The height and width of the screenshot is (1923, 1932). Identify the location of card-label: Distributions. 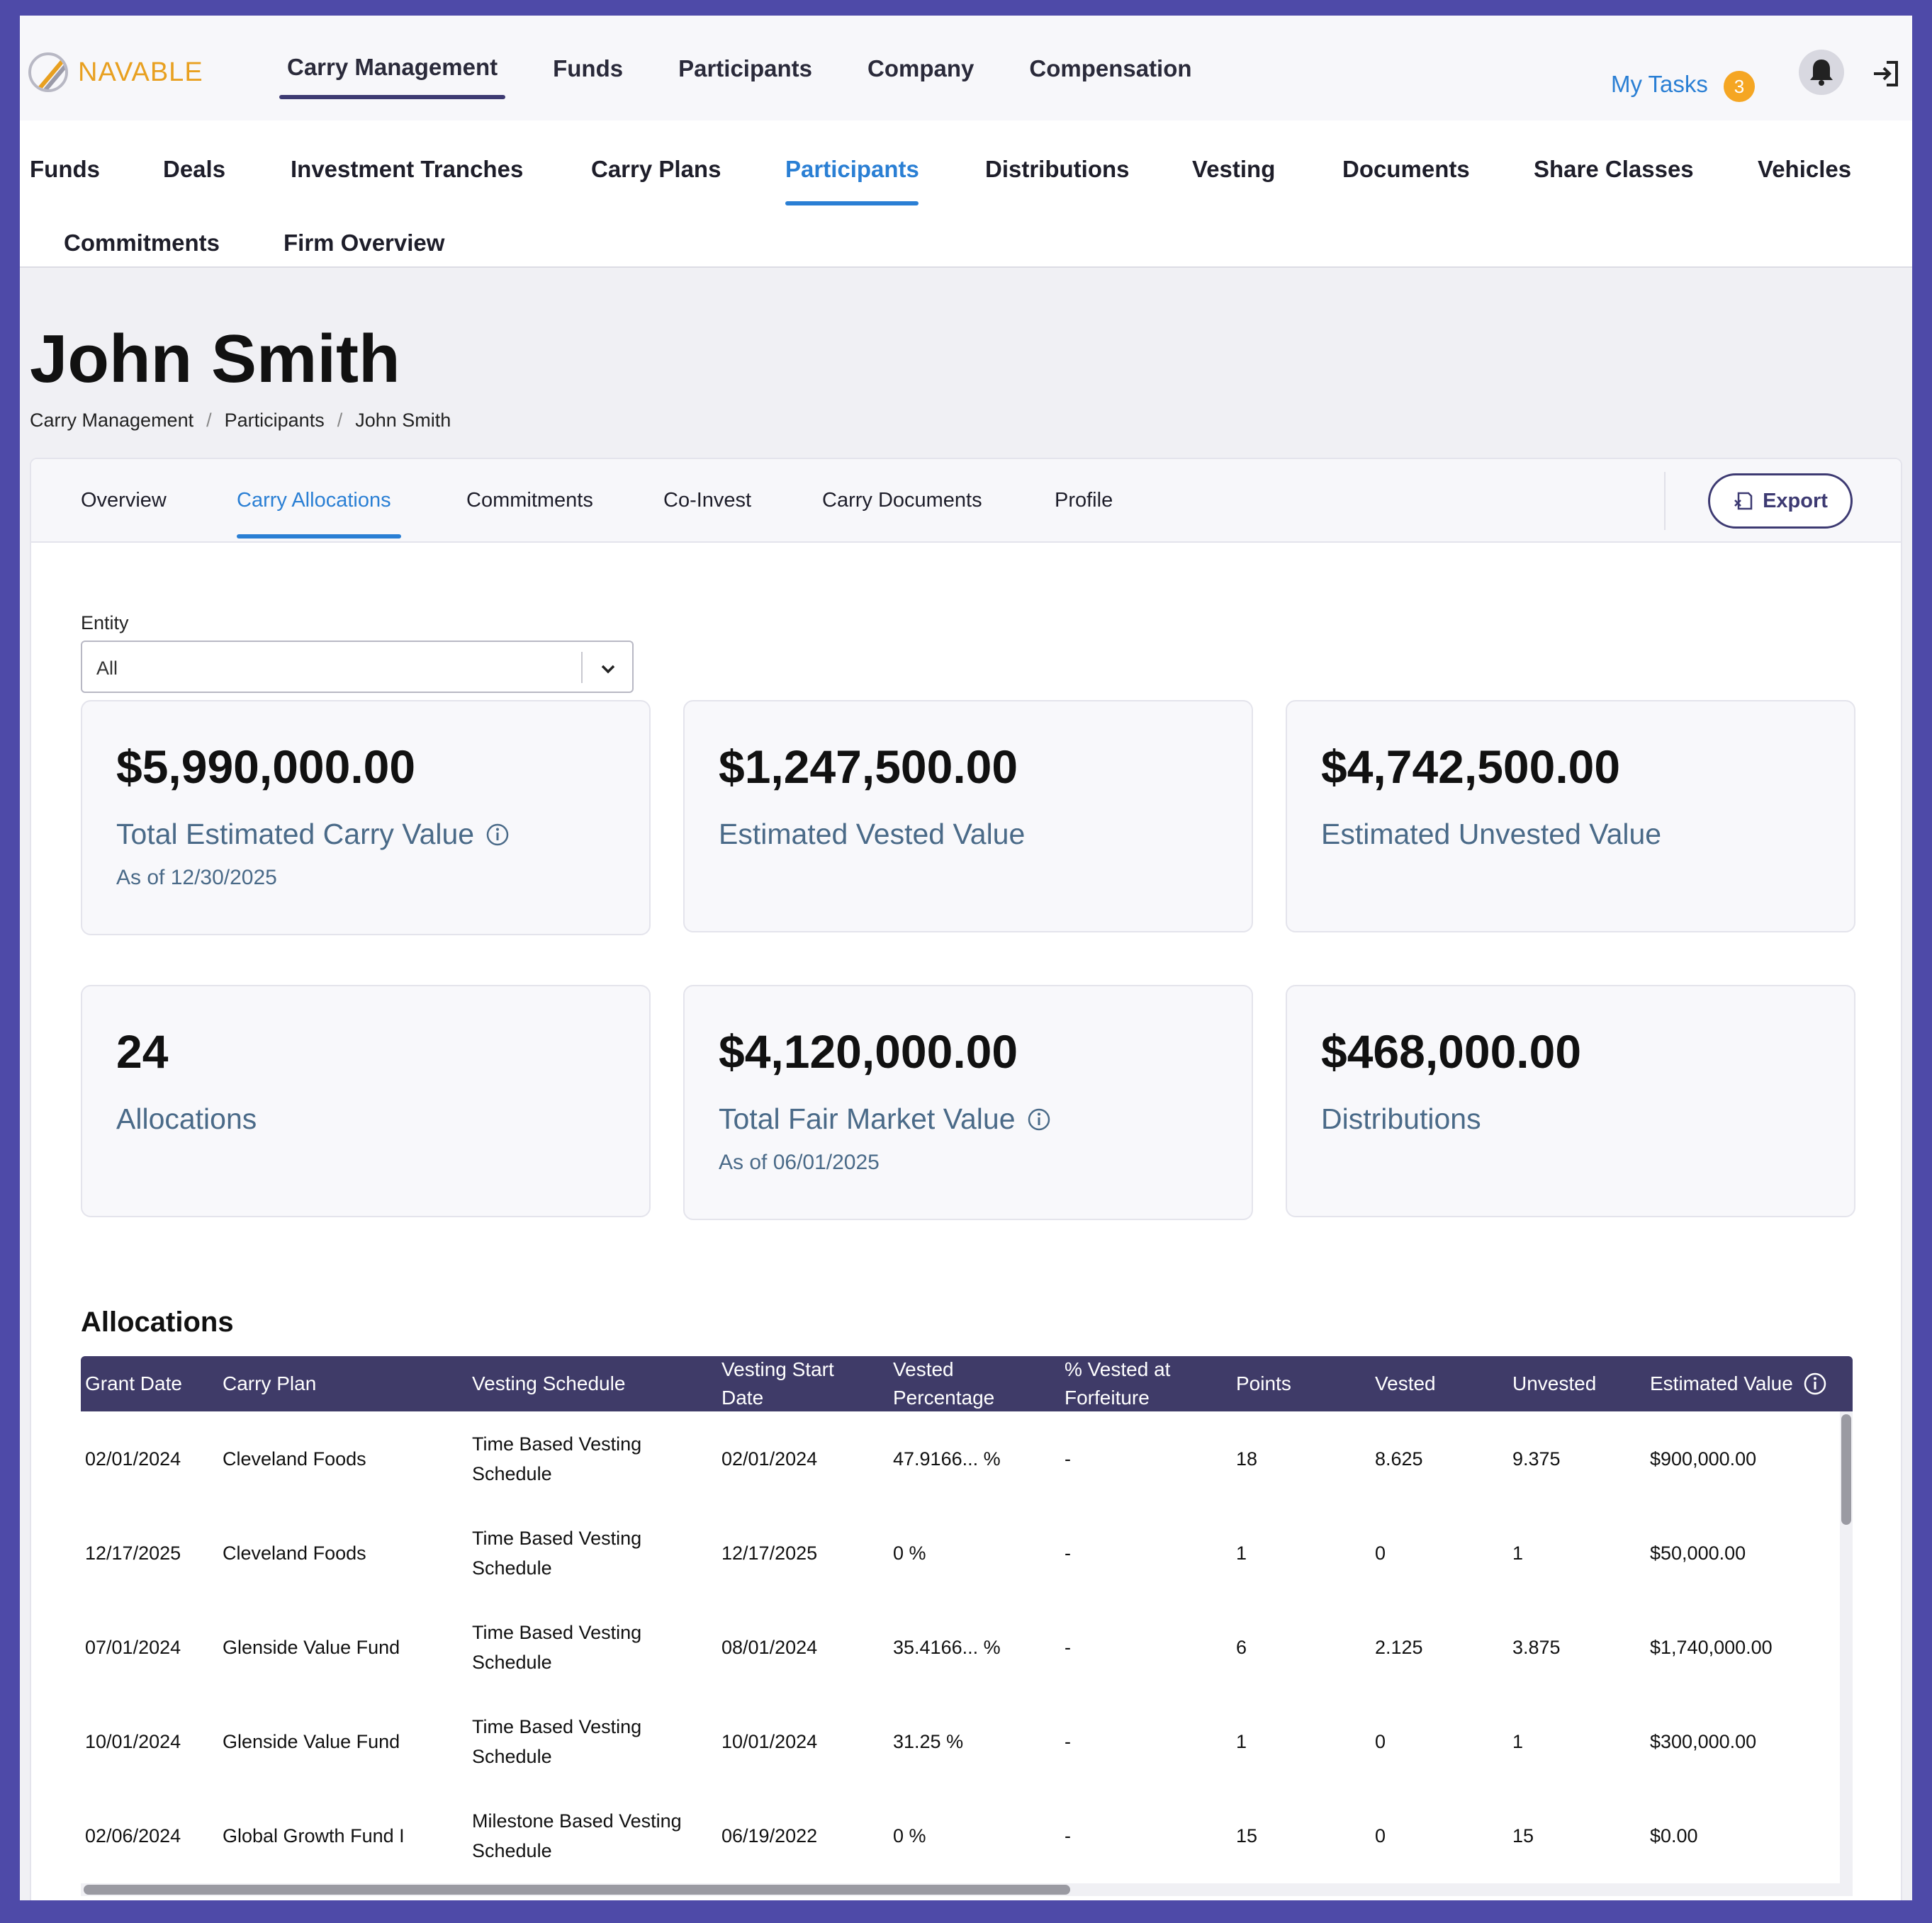
(1401, 1119).